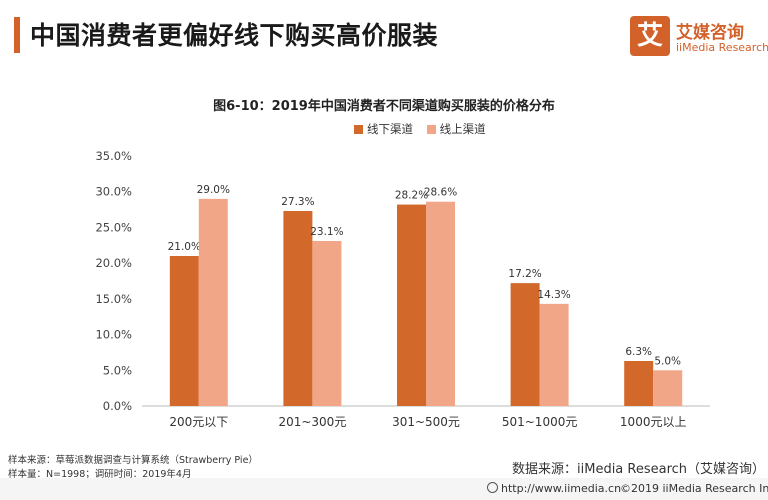  What do you see at coordinates (540, 422) in the screenshot?
I see `x-category-label: 501~1000元` at bounding box center [540, 422].